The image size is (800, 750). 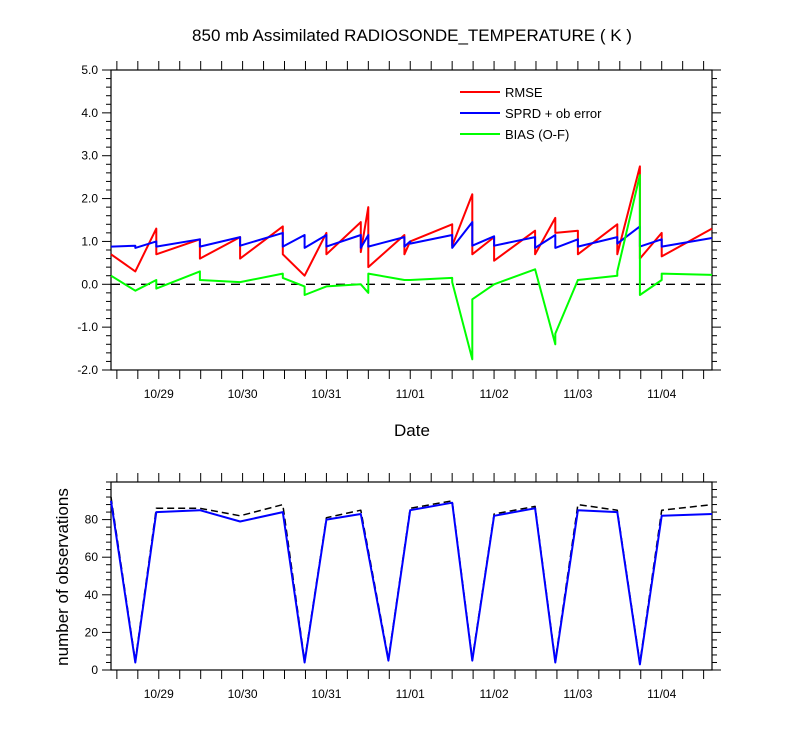 I want to click on legend-label: RMSE, so click(x=524, y=92).